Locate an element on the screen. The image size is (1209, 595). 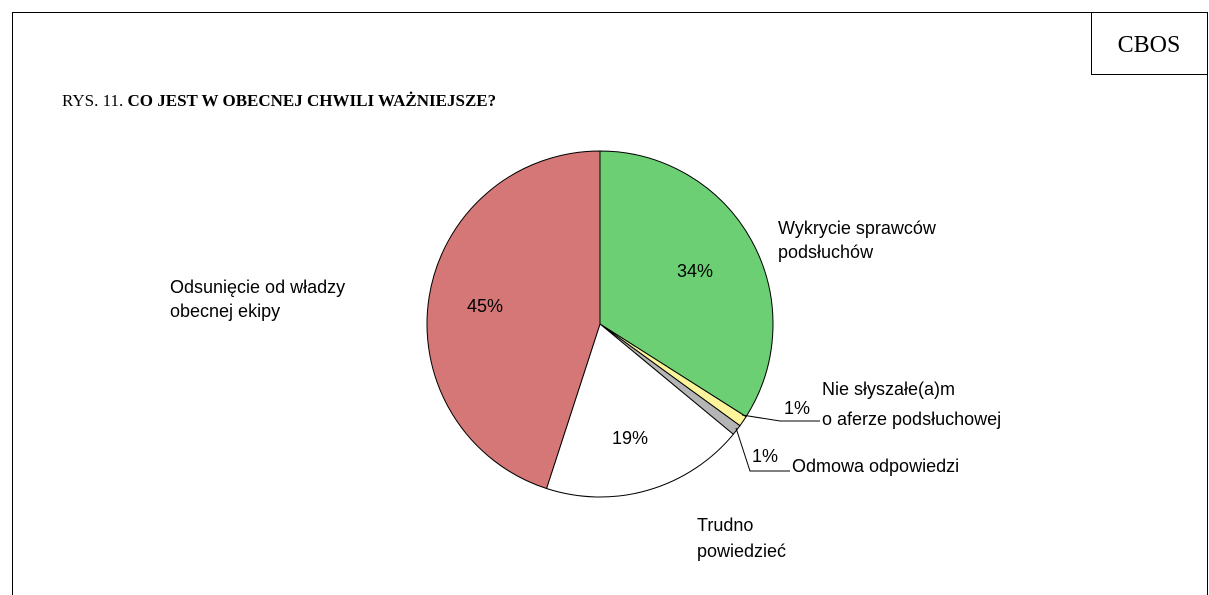
source: CBOS is located at coordinates (1149, 45).